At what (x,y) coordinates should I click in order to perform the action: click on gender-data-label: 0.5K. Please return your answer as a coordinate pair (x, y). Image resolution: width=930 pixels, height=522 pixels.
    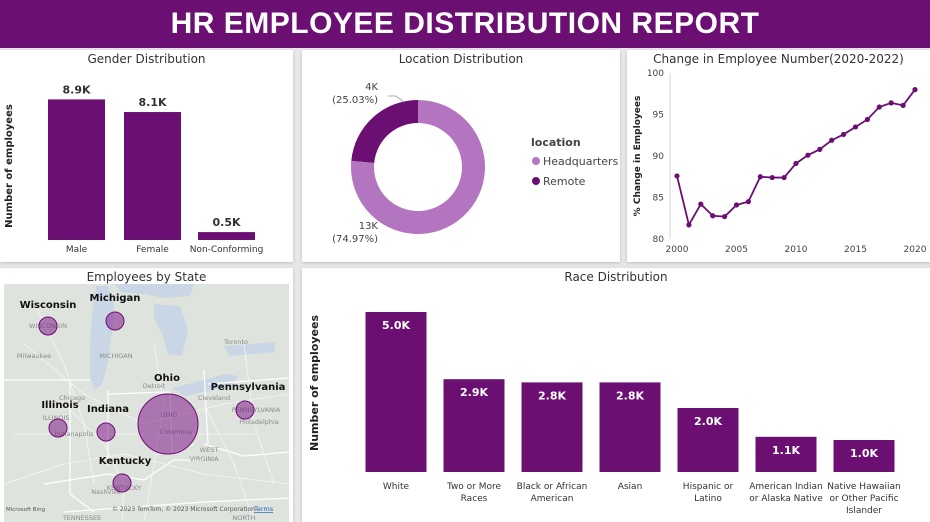
    Looking at the image, I should click on (226, 222).